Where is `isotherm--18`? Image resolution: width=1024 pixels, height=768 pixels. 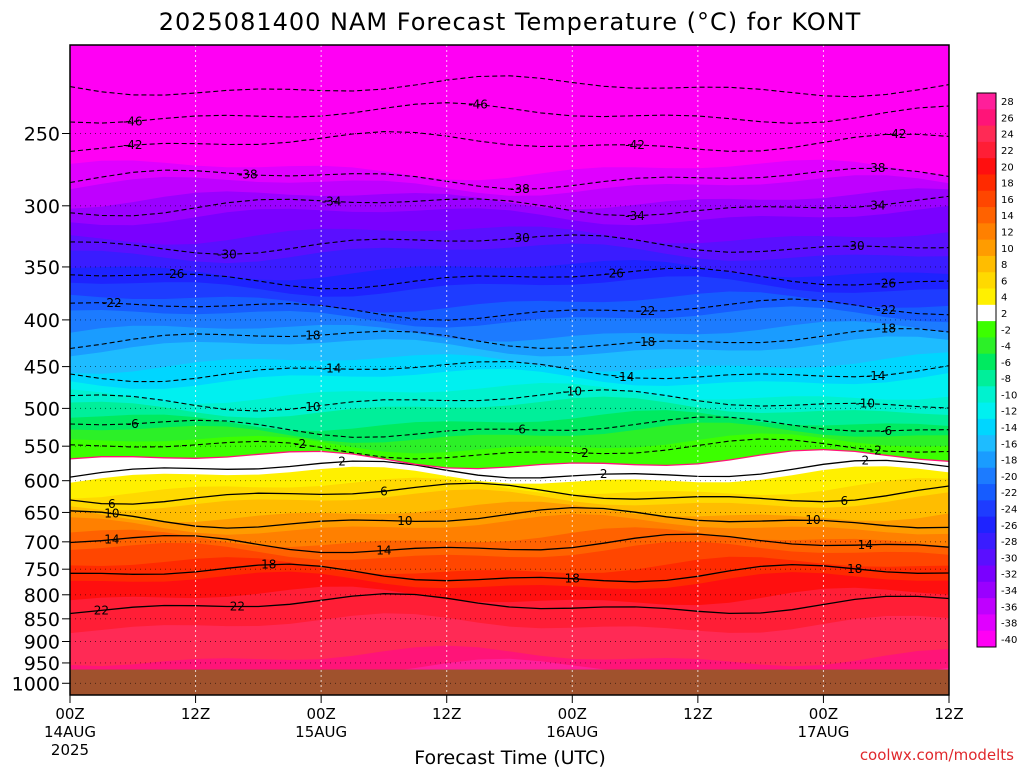
isotherm--18 is located at coordinates (509, 339).